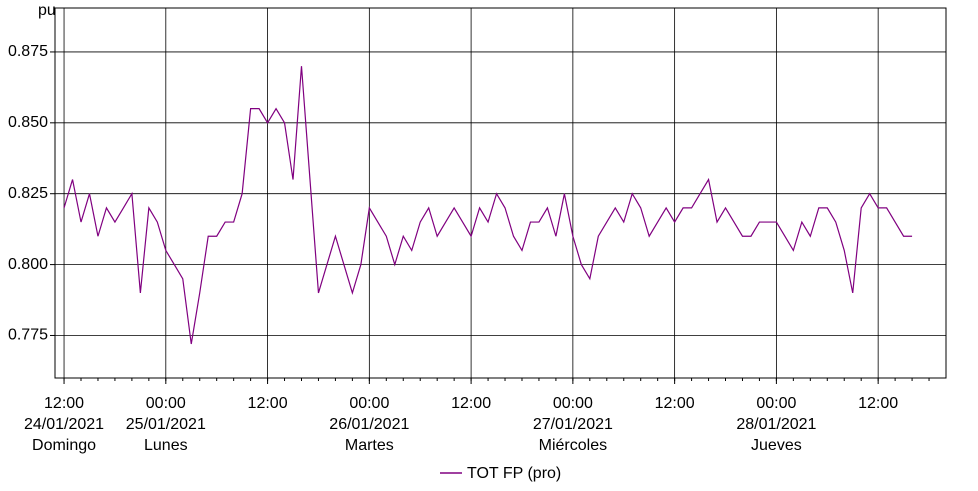 The image size is (978, 491). Describe the element at coordinates (369, 445) in the screenshot. I see `x-day-label: Martes` at that location.